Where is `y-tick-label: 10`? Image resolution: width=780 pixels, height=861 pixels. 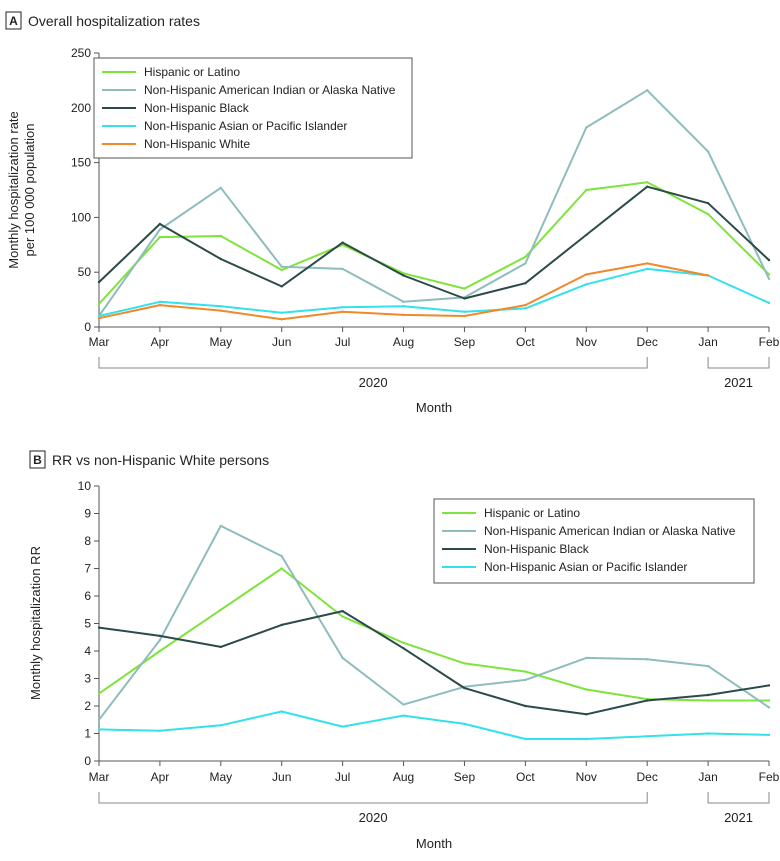
y-tick-label: 10 is located at coordinates (85, 486).